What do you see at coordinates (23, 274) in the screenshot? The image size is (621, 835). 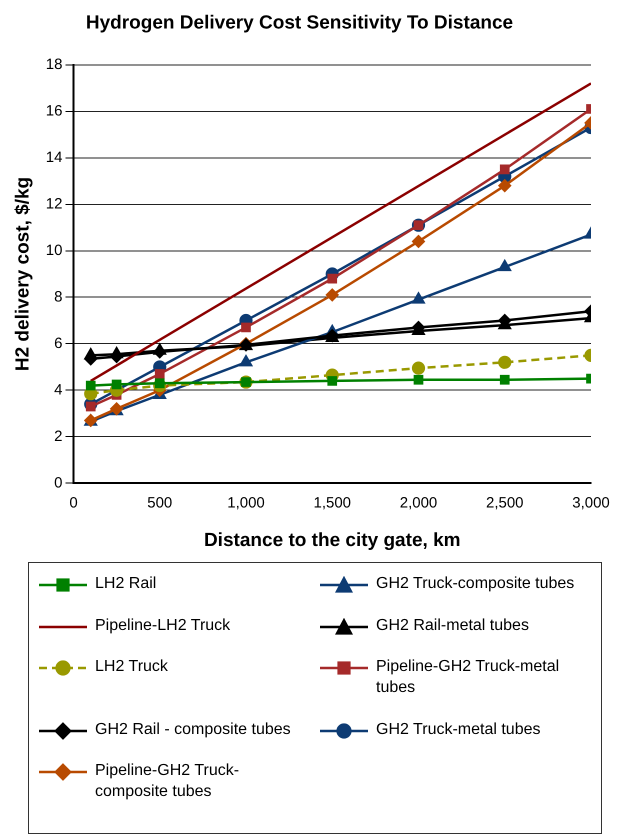 I see `y-axis-title: H2 delivery cost, $/kg` at bounding box center [23, 274].